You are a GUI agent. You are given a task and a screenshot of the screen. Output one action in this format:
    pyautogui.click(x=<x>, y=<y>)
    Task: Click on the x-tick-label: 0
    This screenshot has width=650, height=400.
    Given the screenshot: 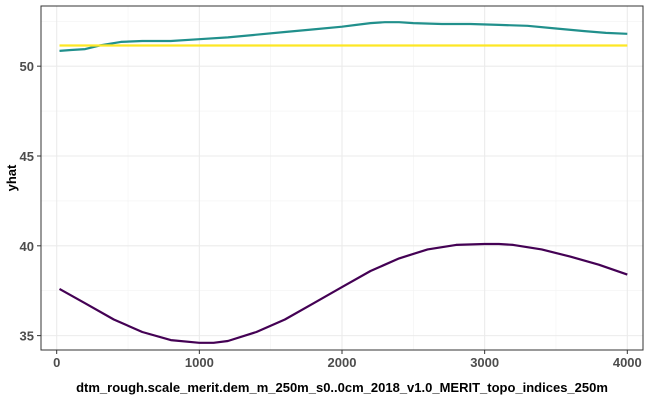 What is the action you would take?
    pyautogui.click(x=56, y=362)
    